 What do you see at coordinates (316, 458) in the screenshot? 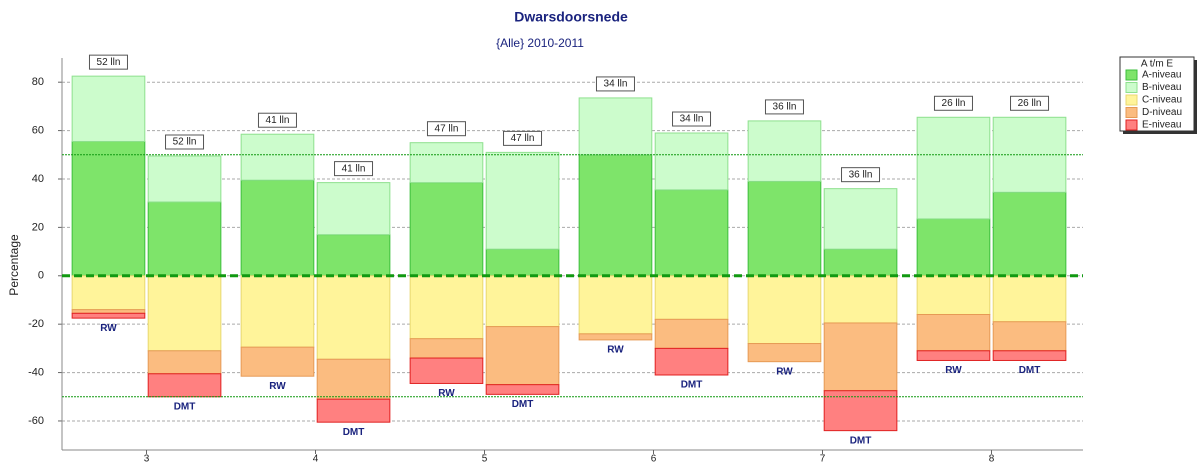
I see `x-tick-label: 4` at bounding box center [316, 458].